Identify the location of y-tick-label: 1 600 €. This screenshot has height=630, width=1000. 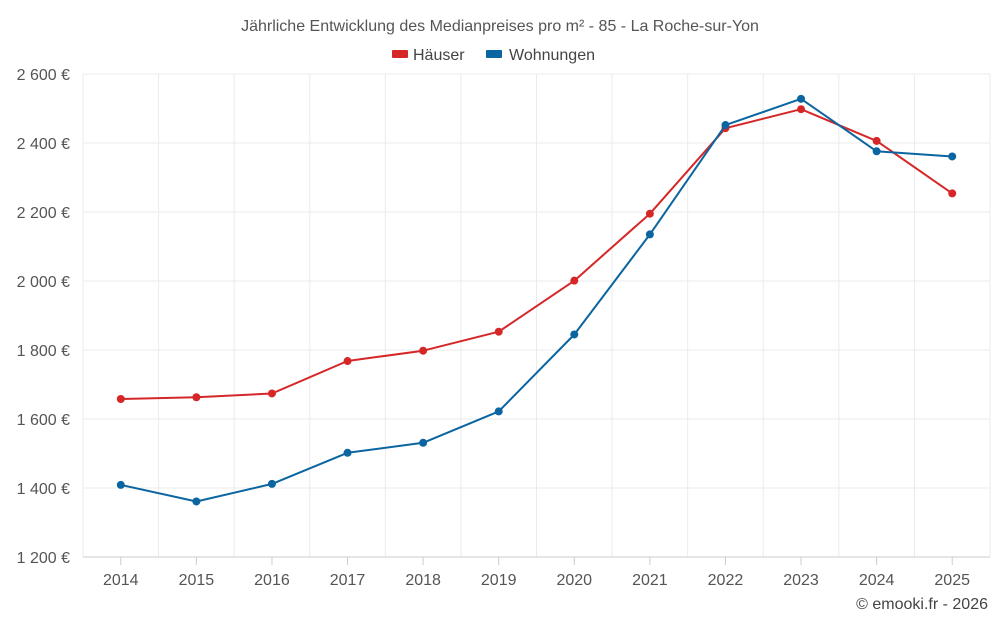
(43, 420).